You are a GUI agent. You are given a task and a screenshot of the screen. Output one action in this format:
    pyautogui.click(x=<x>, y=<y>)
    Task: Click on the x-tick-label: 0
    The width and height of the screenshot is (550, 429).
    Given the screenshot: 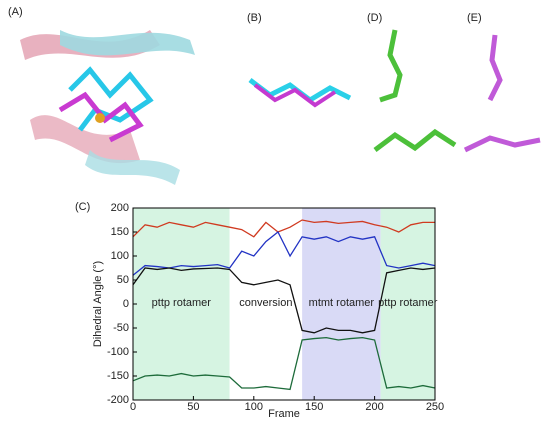 What is the action you would take?
    pyautogui.click(x=133, y=407)
    